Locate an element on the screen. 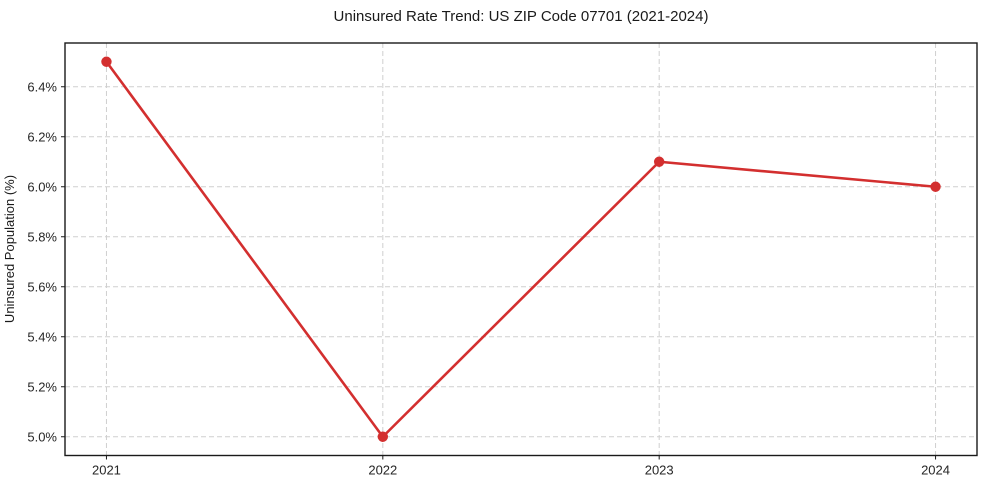 The image size is (989, 490). y-tick-label: 5.6% is located at coordinates (42, 286).